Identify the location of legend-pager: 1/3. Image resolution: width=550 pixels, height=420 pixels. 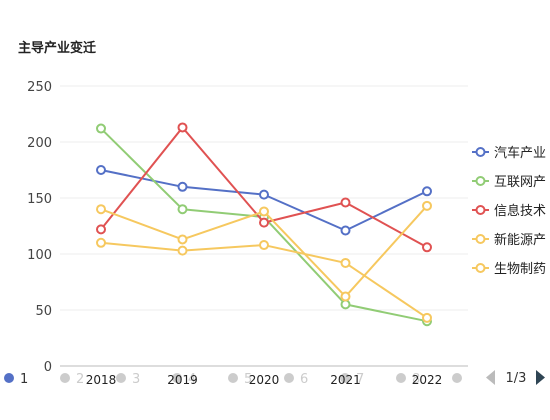
(515, 378).